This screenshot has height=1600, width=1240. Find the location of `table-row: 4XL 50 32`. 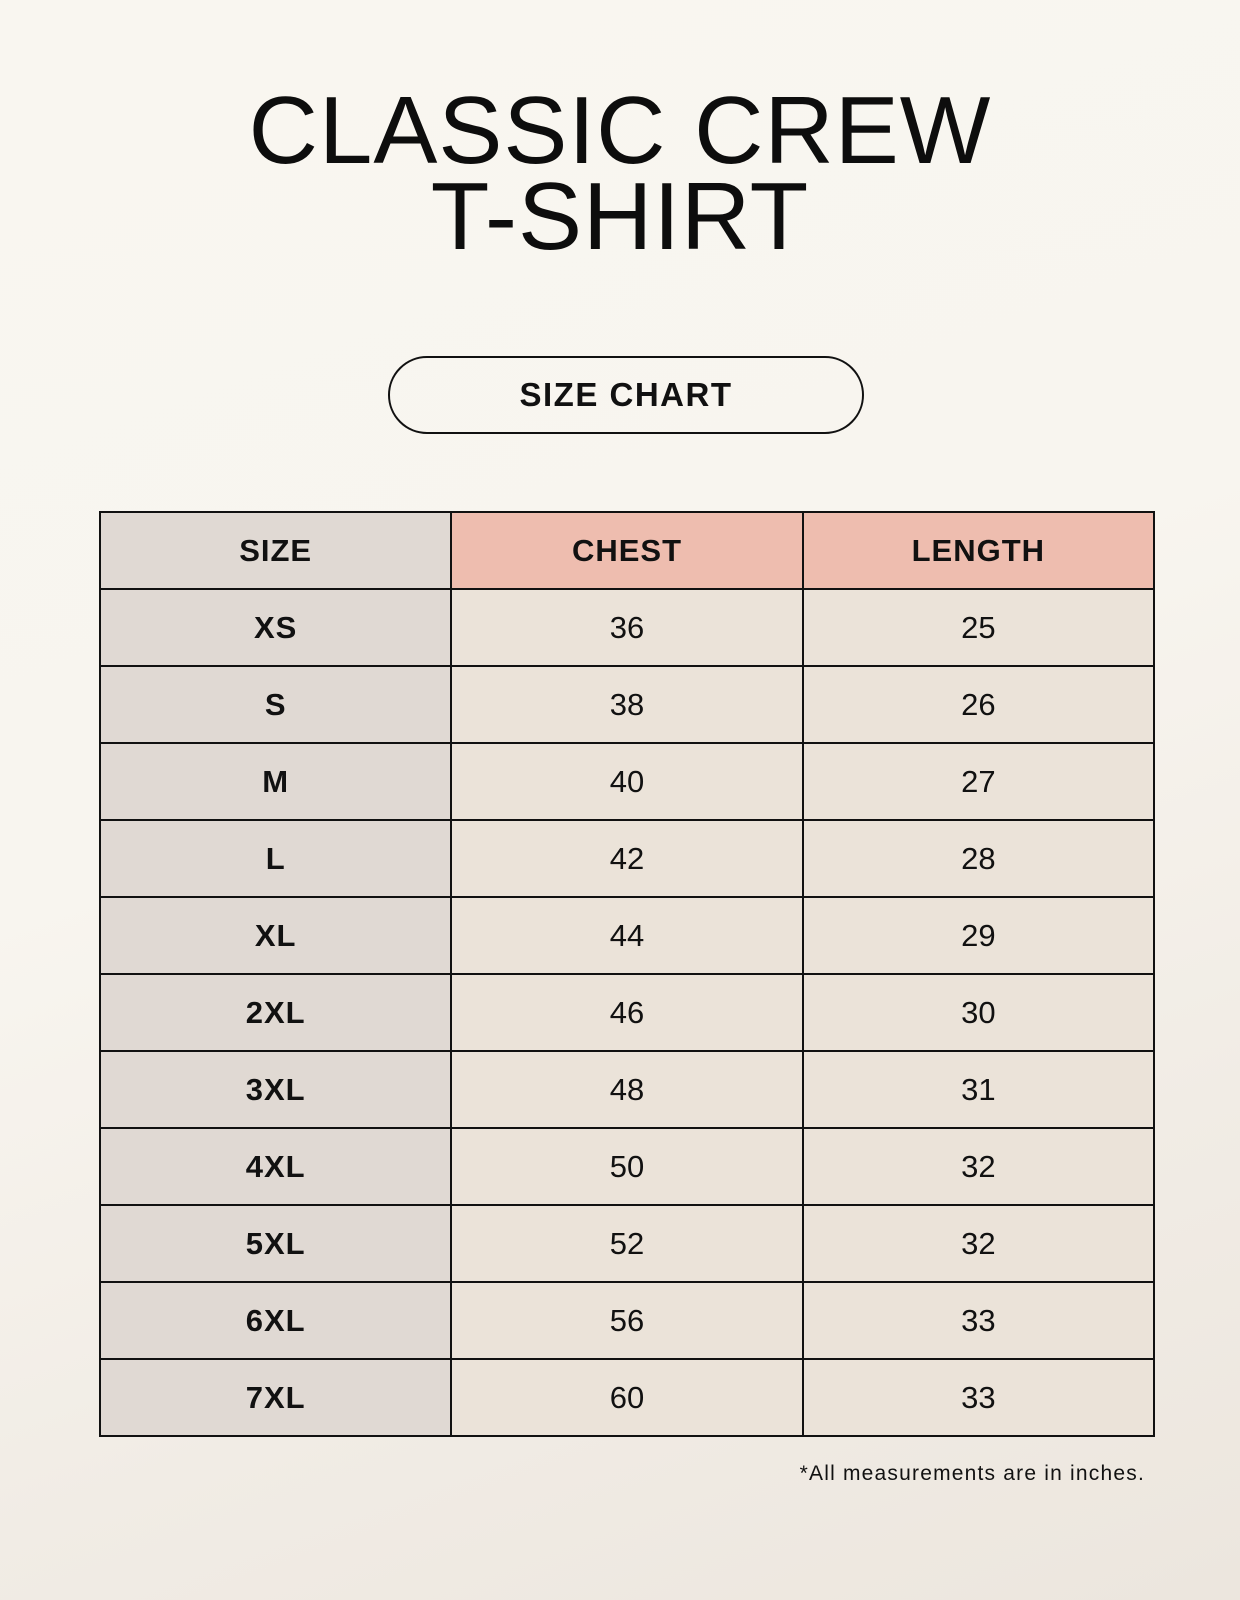

table-row: 4XL 50 32 is located at coordinates (627, 1166).